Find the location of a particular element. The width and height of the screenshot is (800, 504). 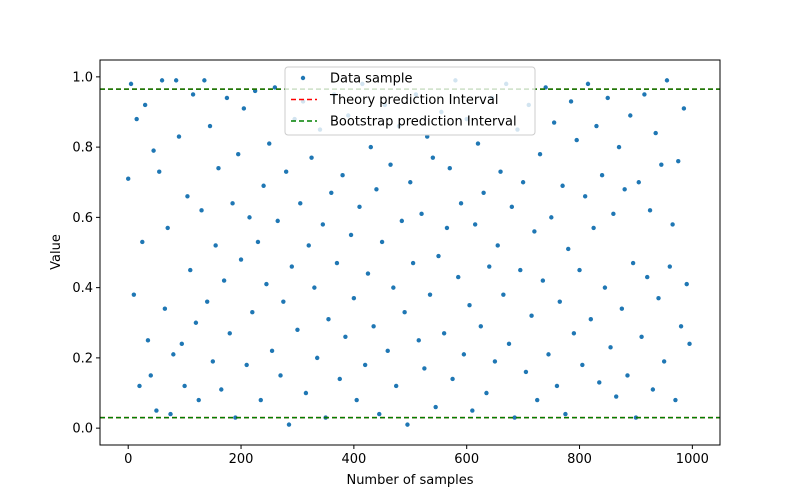

y-tick-label: 1.0 is located at coordinates (82, 77).